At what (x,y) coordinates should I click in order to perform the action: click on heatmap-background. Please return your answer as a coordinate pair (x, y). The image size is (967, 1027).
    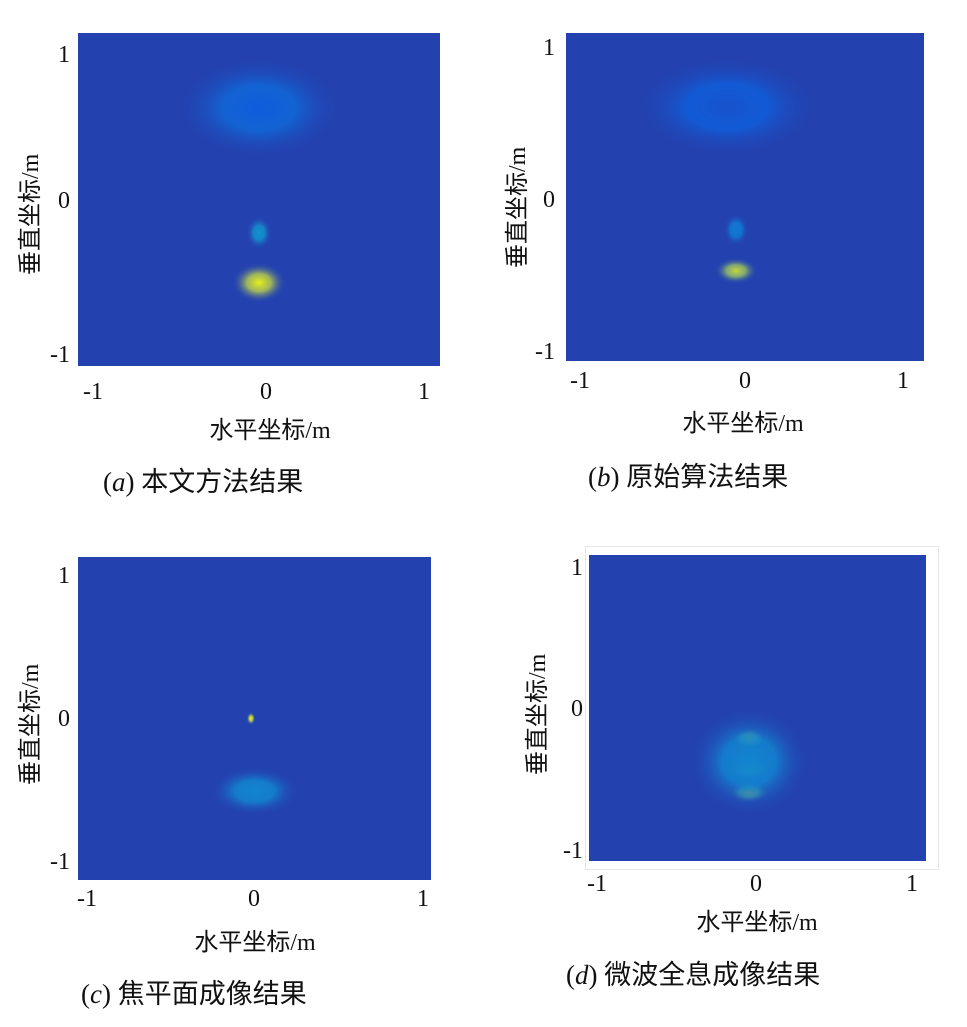
    Looking at the image, I should click on (757, 708).